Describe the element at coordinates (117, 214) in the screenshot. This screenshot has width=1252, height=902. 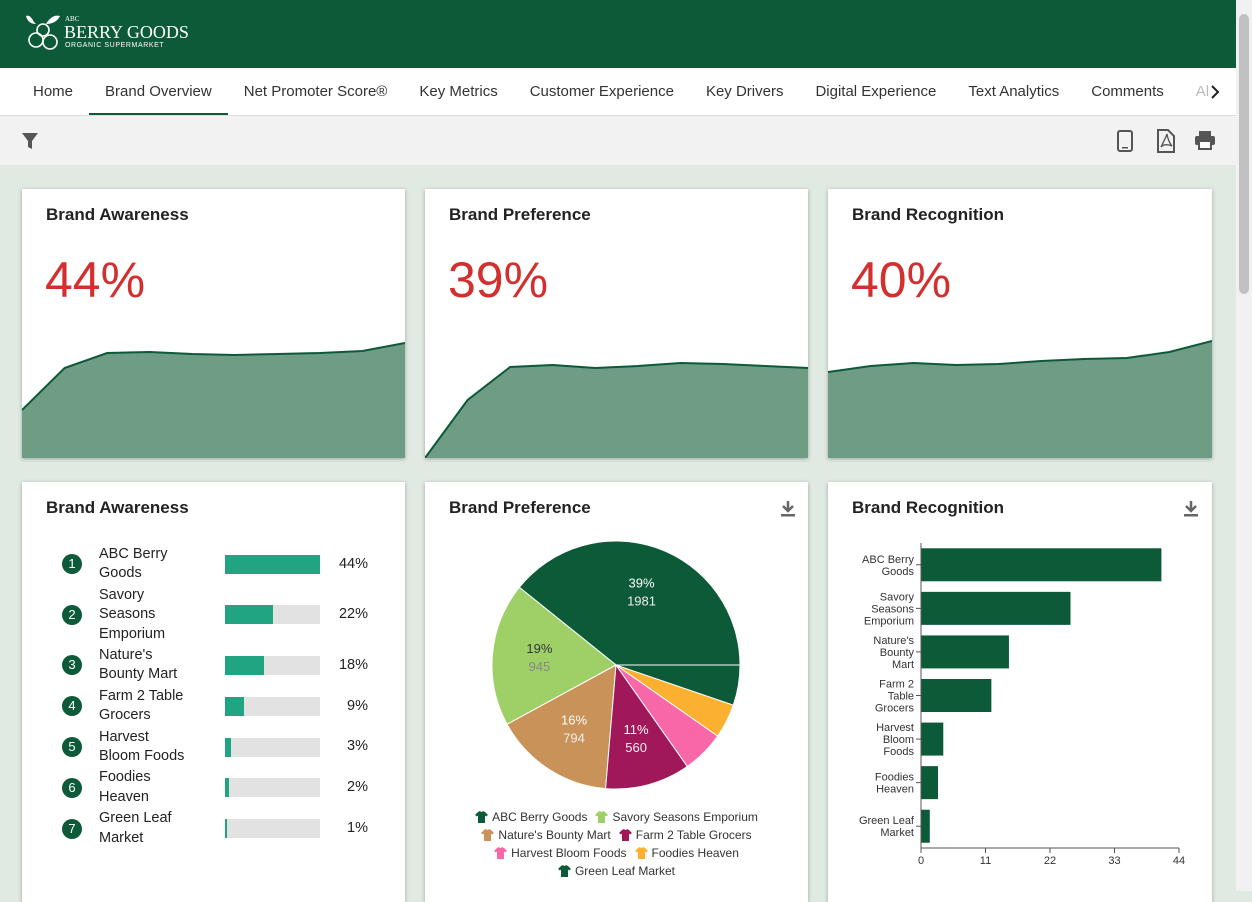
I see `card-title: Brand Awareness` at that location.